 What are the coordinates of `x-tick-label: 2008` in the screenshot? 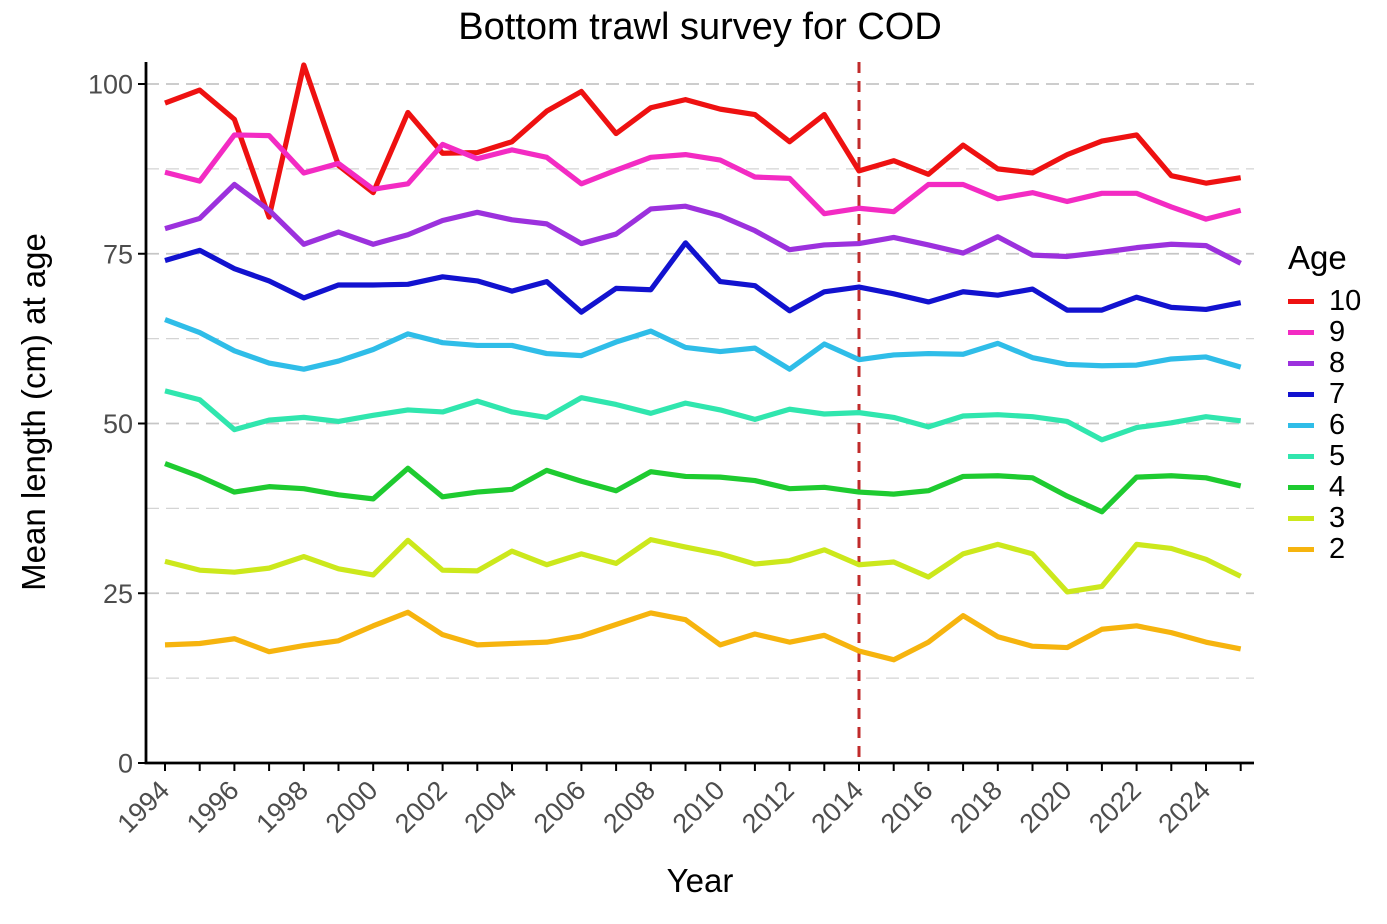 It's located at (629, 807).